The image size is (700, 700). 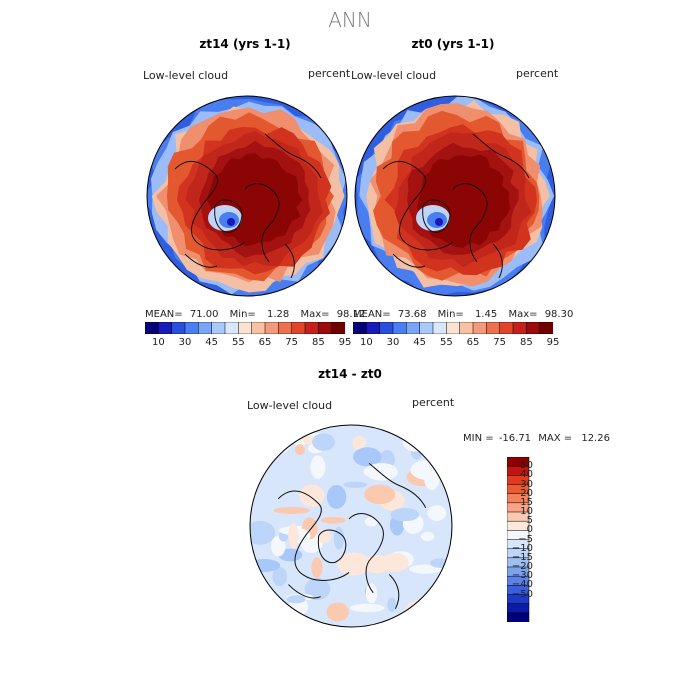 I want to click on diff-panel-units-label: percent, so click(x=433, y=402).